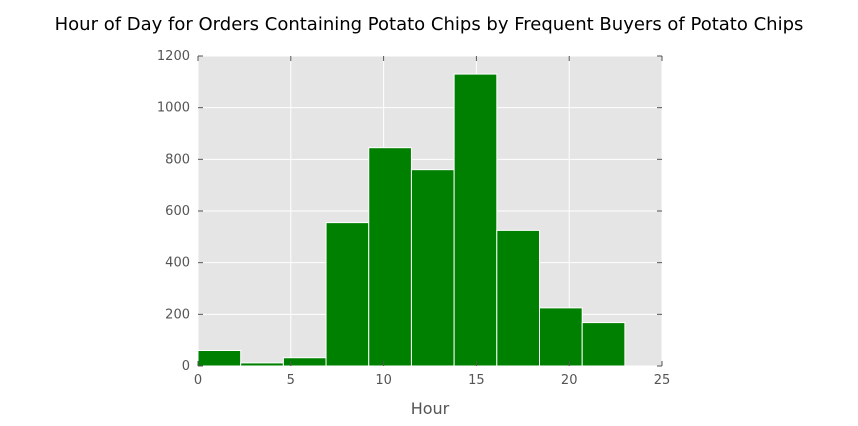  I want to click on x-tick-labels: 0 5 10 15 20 25, so click(432, 380).